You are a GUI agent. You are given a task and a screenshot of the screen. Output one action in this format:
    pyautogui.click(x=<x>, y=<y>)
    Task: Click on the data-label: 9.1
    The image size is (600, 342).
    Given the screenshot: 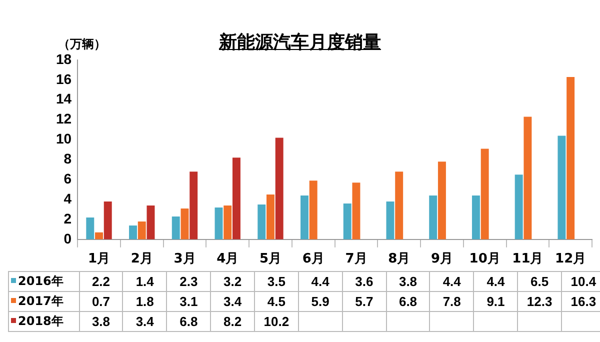 What is the action you would take?
    pyautogui.click(x=496, y=302)
    